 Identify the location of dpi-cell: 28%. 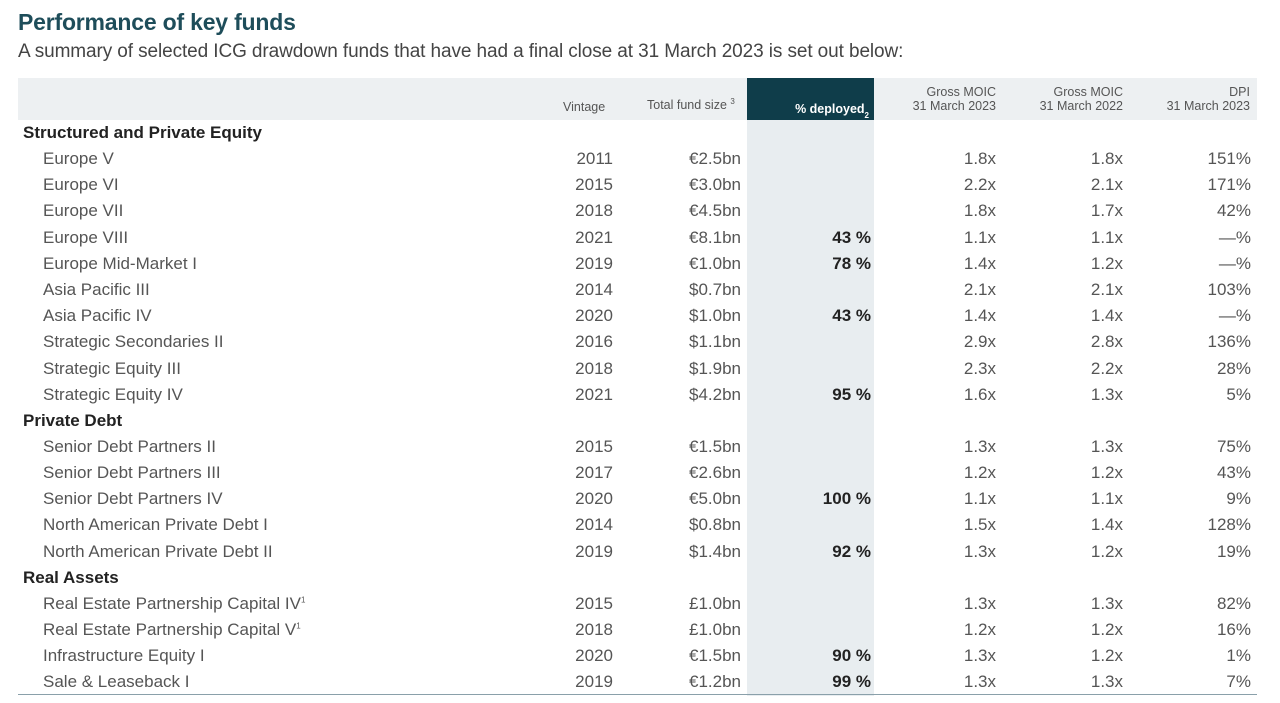
(1233, 368).